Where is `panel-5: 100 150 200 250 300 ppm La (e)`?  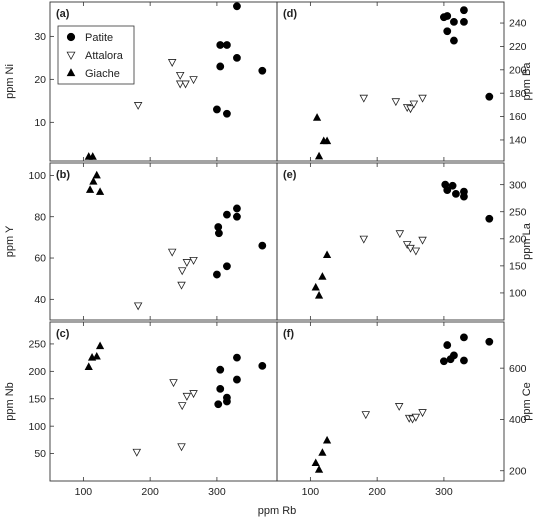 panel-5: 100 150 200 250 300 ppm La (e) is located at coordinates (404, 241).